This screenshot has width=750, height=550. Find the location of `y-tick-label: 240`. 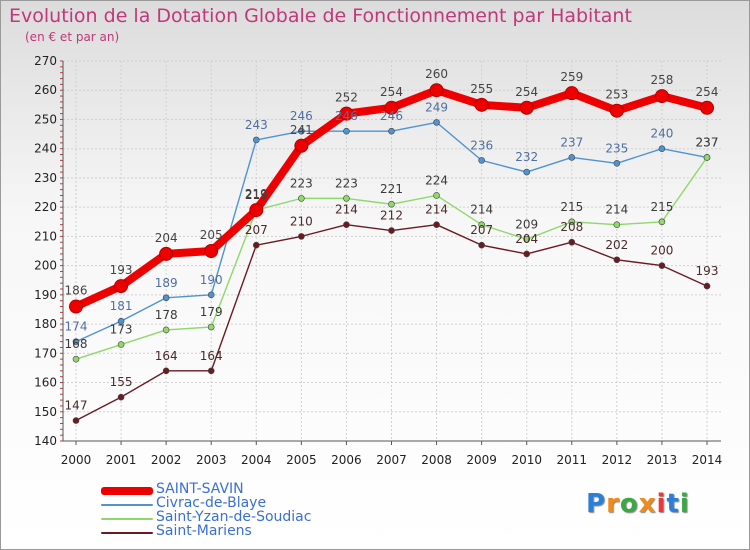

y-tick-label: 240 is located at coordinates (45, 149).